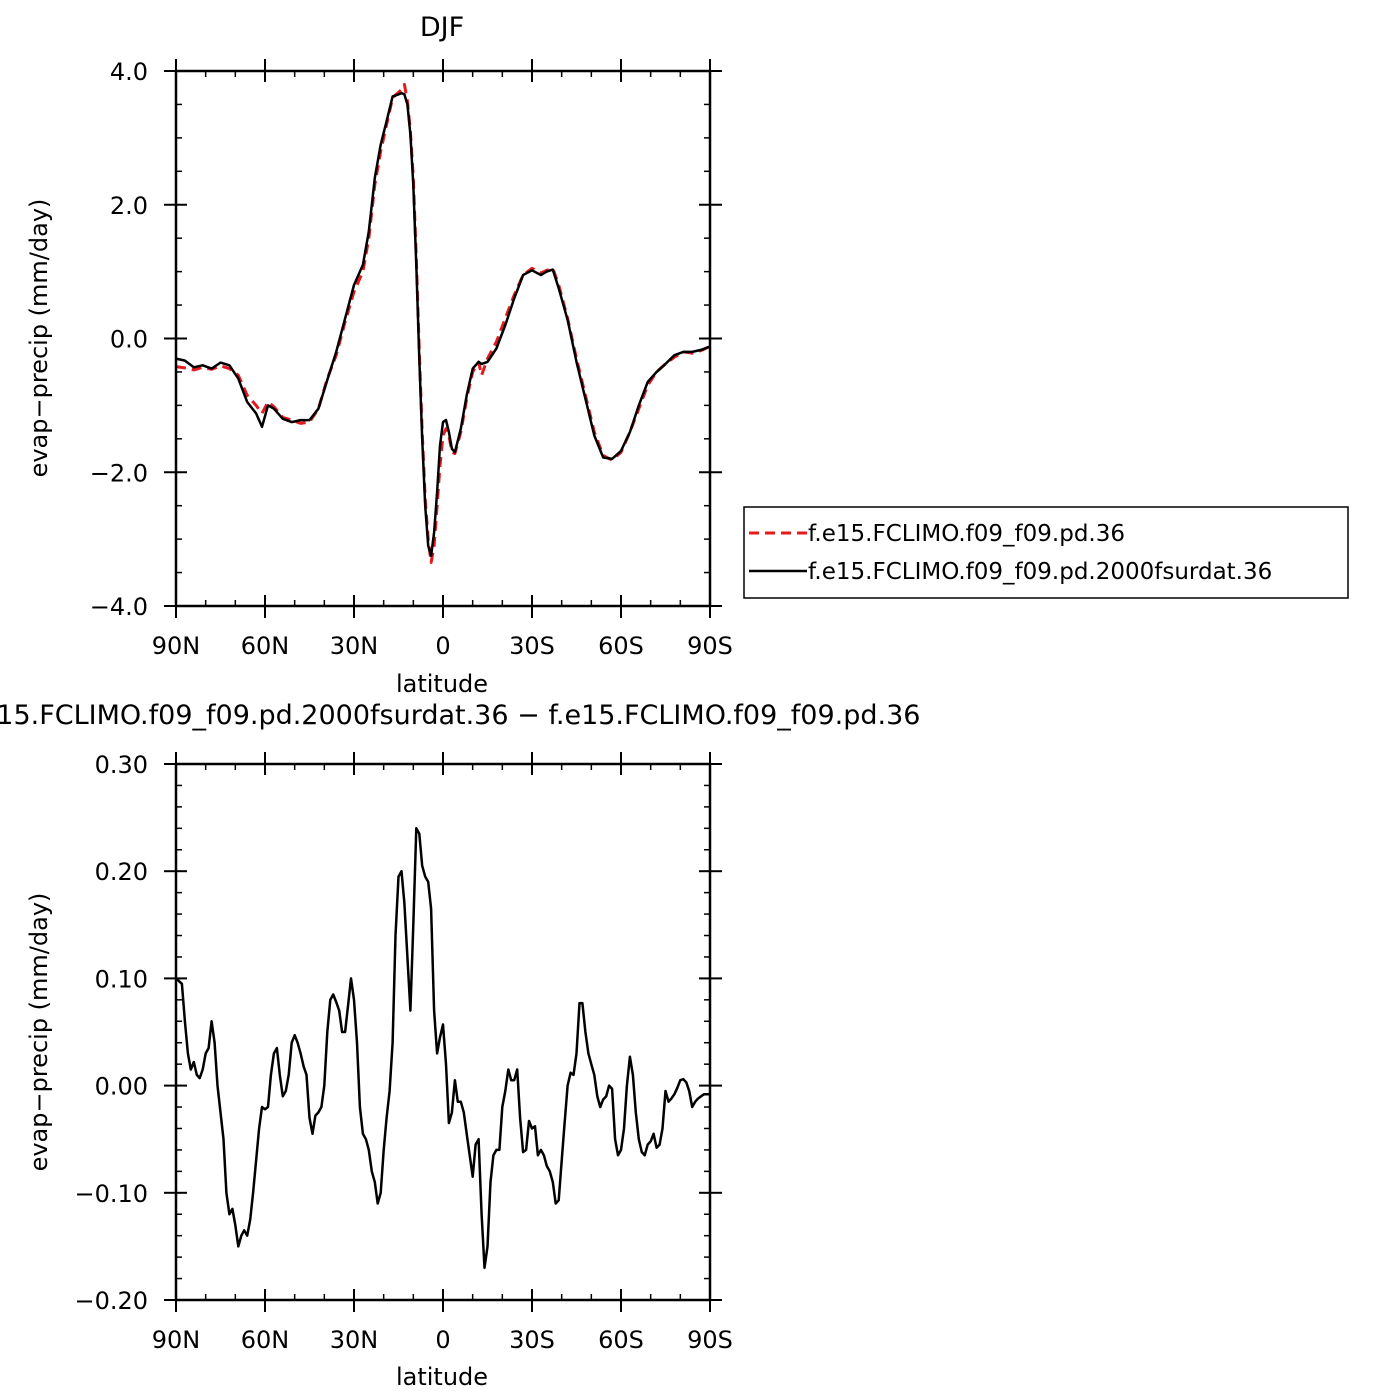 The height and width of the screenshot is (1397, 1394). What do you see at coordinates (121, 872) in the screenshot?
I see `bottom-y-tick-label: 0.20` at bounding box center [121, 872].